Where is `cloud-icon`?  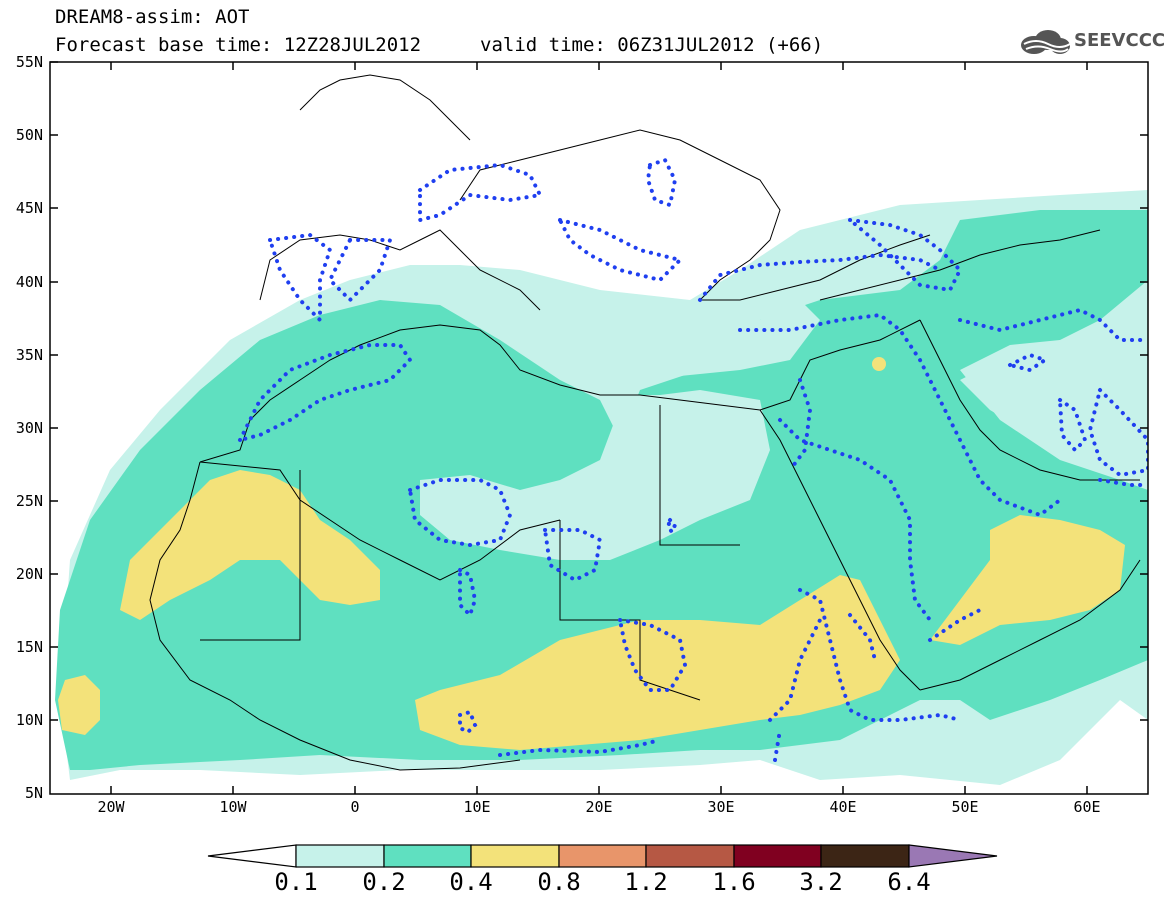 cloud-icon is located at coordinates (1046, 42).